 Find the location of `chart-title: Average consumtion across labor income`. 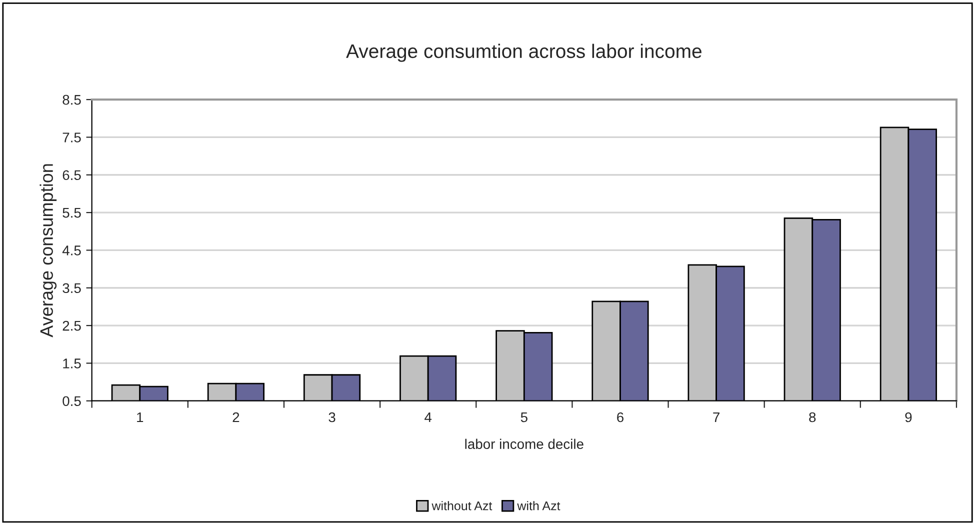

chart-title: Average consumtion across labor income is located at coordinates (524, 53).